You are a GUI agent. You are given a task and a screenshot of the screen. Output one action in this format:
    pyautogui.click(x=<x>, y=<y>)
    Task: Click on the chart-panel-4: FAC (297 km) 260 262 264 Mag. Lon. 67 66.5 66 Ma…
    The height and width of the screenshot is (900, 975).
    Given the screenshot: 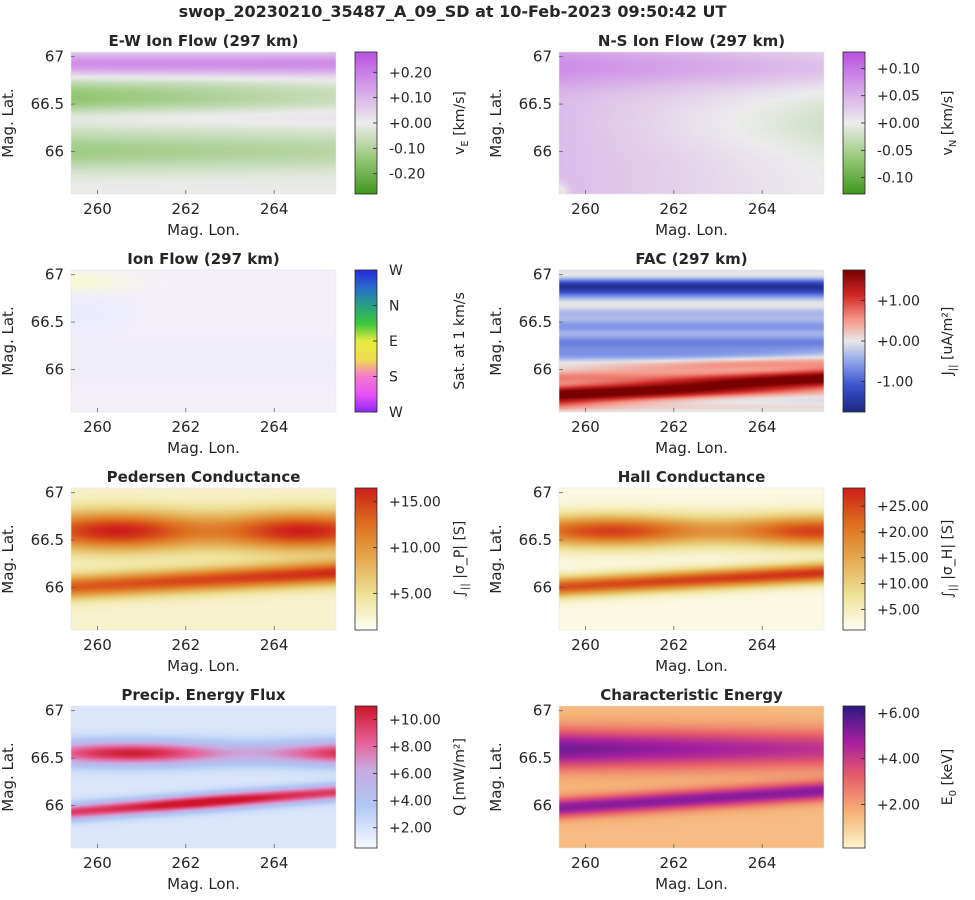 What is the action you would take?
    pyautogui.click(x=723, y=353)
    